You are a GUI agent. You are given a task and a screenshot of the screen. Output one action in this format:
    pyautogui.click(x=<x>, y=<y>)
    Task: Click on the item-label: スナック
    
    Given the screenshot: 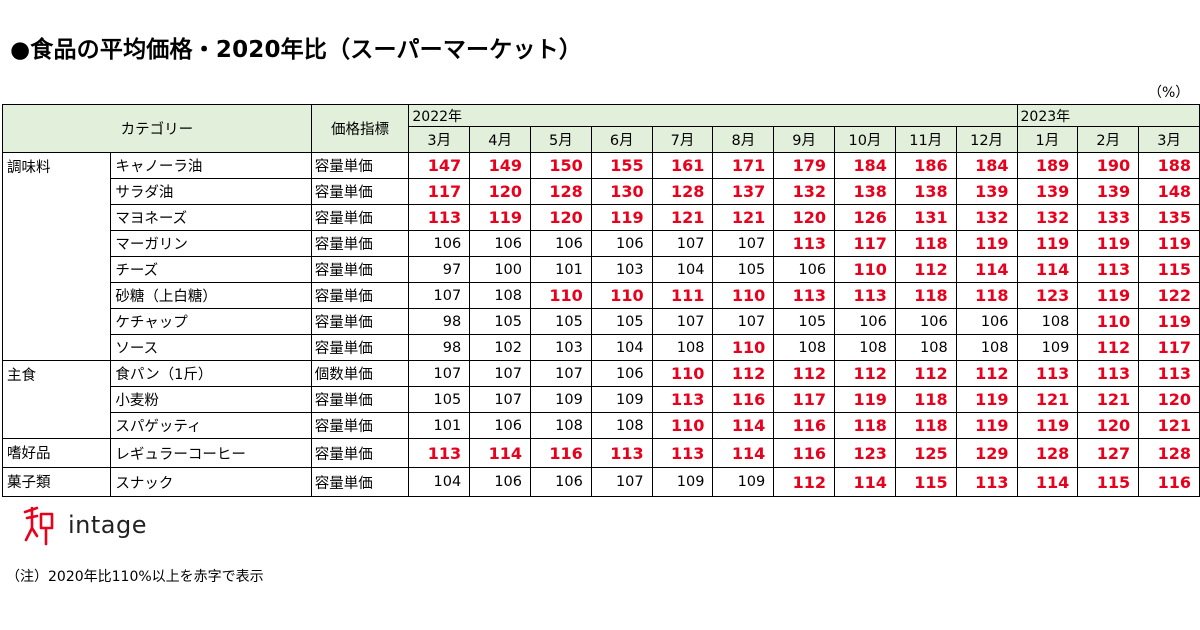 What is the action you would take?
    pyautogui.click(x=211, y=482)
    